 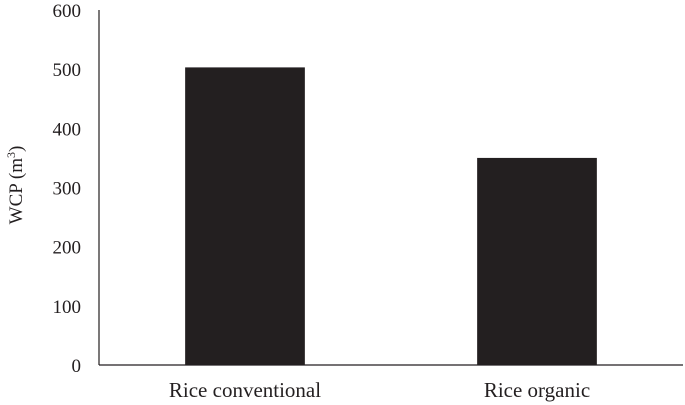 I want to click on y-tick-labels: 0 100 200 300 400 500 600, so click(x=67, y=189).